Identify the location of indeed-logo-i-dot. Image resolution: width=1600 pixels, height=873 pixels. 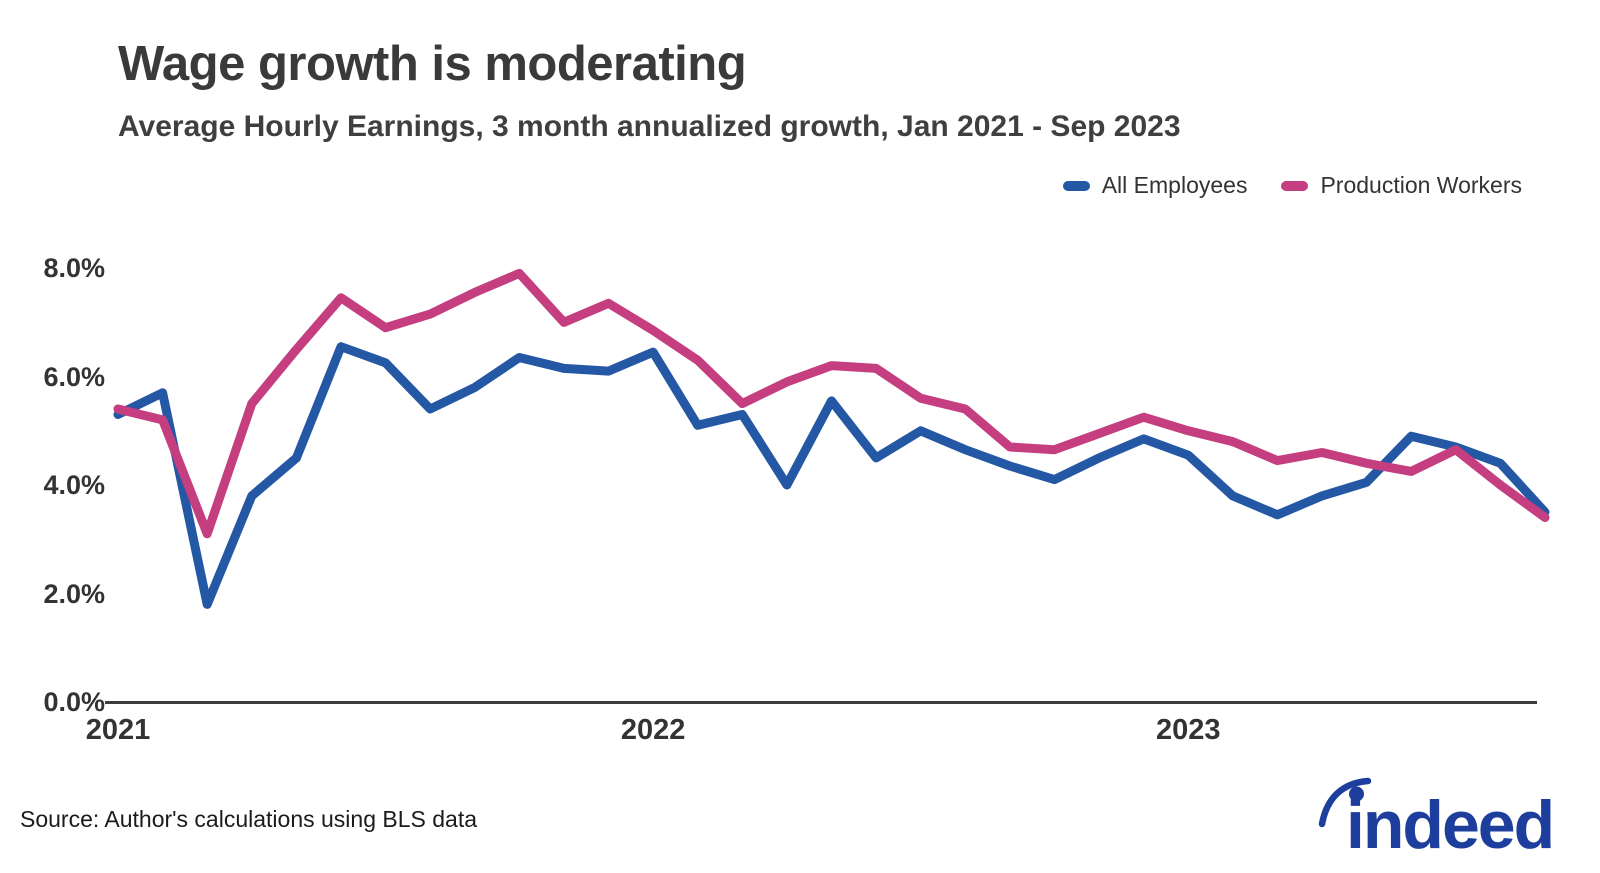
(1356, 794).